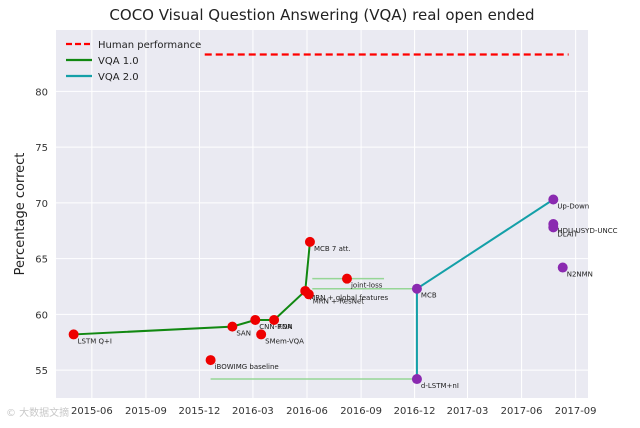 The image size is (640, 428). What do you see at coordinates (243, 334) in the screenshot?
I see `data-point-label: SAN` at bounding box center [243, 334].